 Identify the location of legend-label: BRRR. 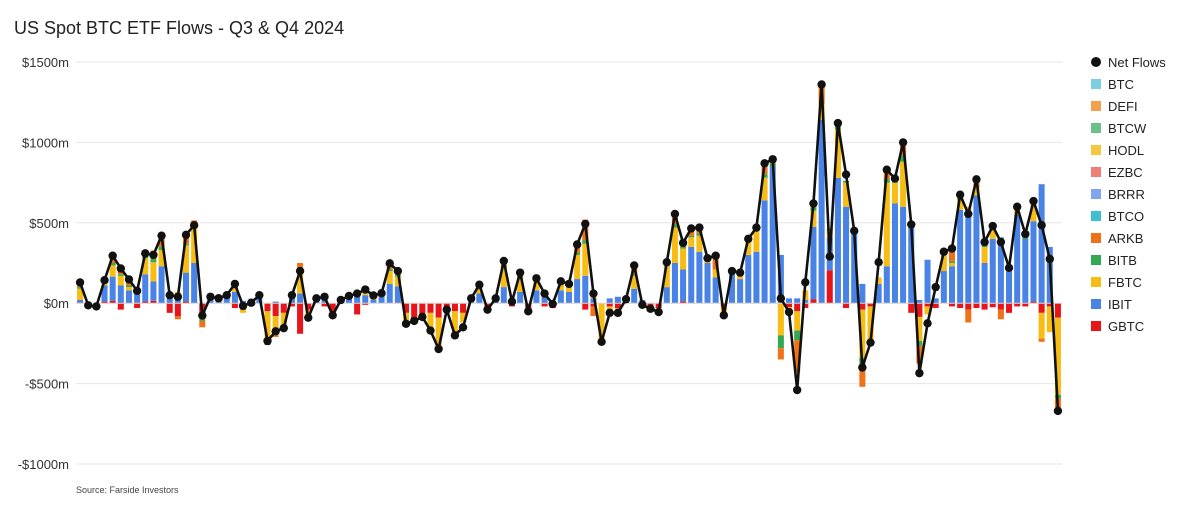
(1126, 194).